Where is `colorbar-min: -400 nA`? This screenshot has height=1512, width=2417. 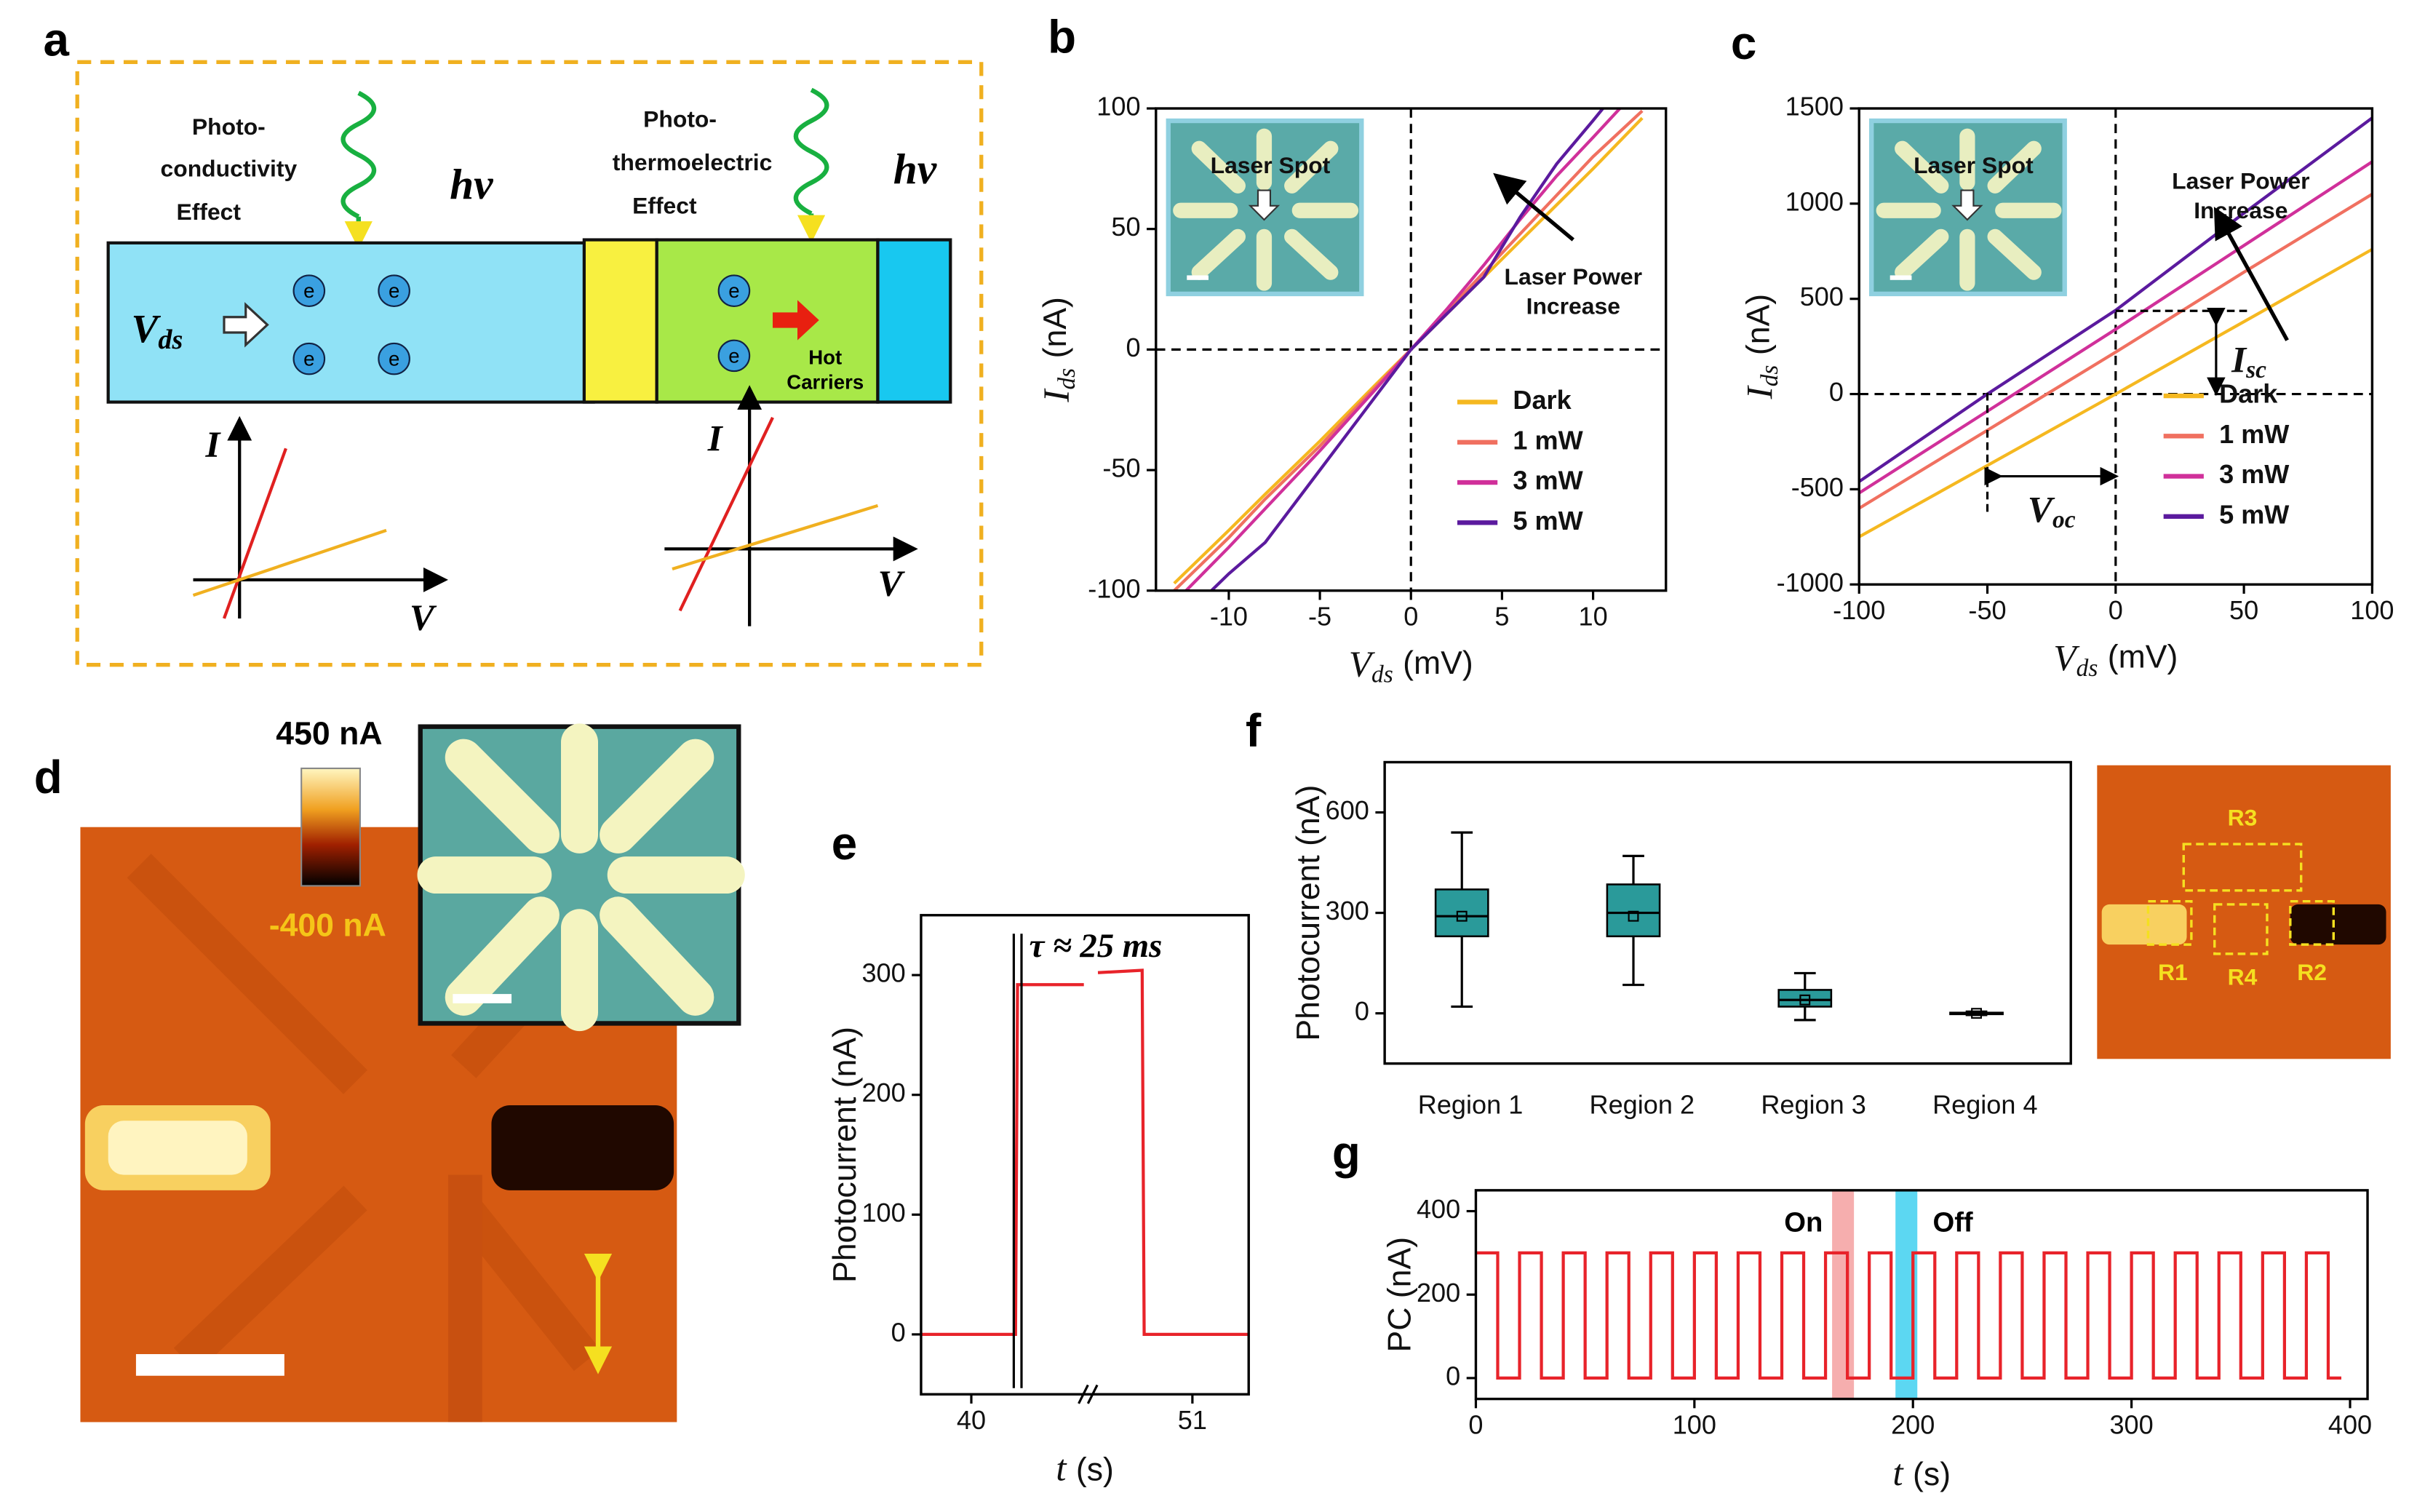 colorbar-min: -400 nA is located at coordinates (327, 926).